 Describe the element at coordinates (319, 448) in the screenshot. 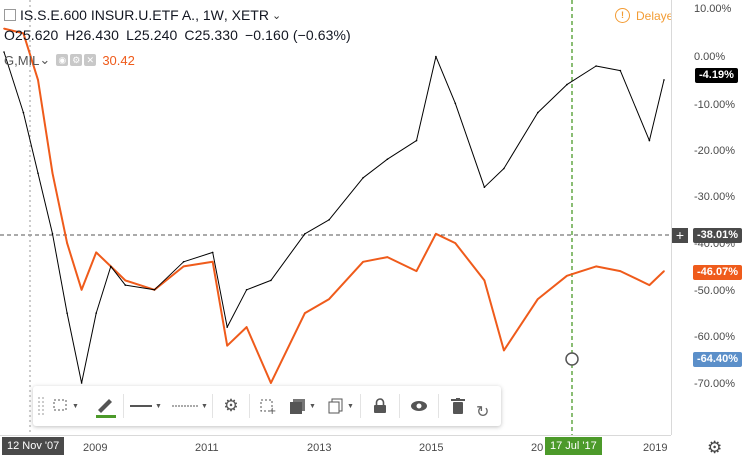

I see `x-tick: 2013` at that location.